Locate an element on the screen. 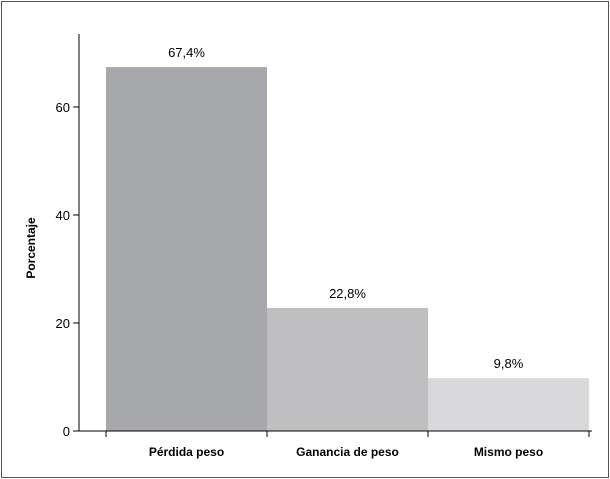 This screenshot has width=610, height=479. y-tick-label-20: 20 is located at coordinates (63, 323).